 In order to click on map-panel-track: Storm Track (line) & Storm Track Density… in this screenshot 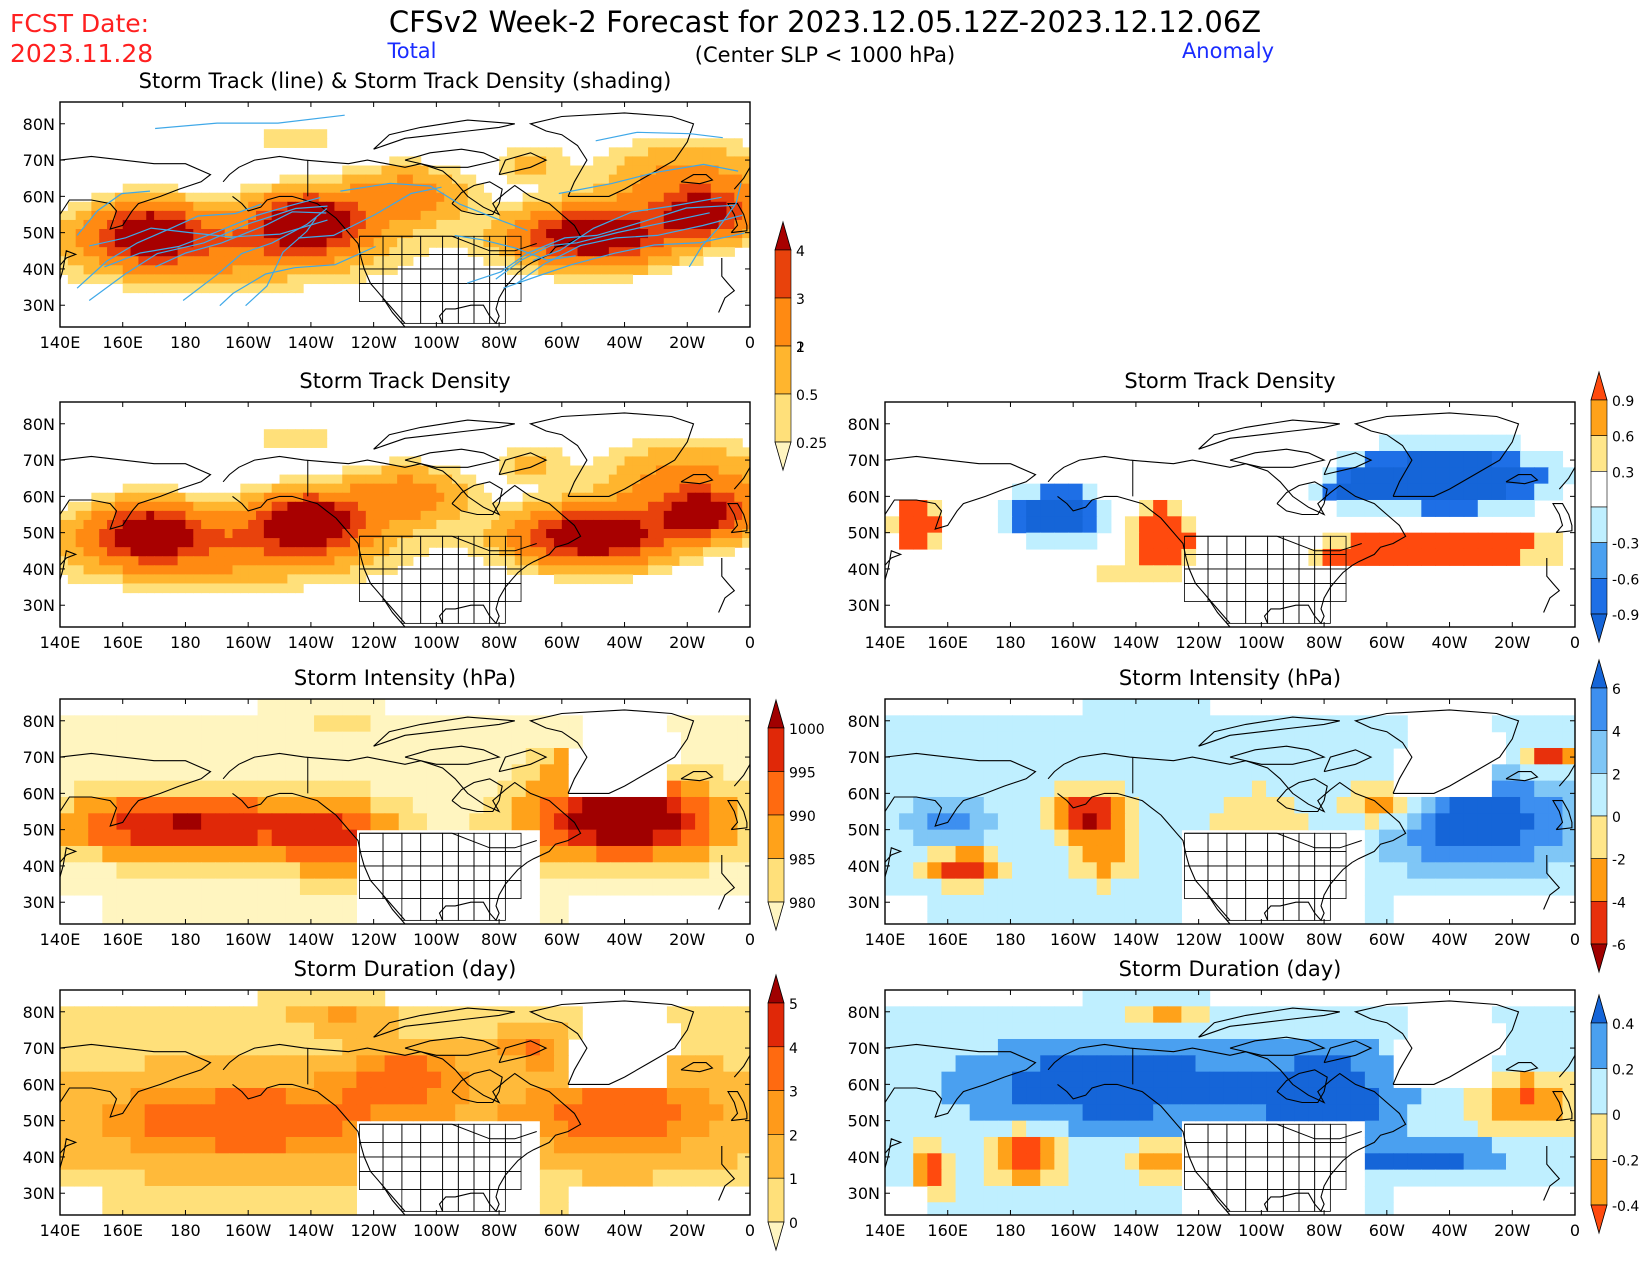, I will do `click(389, 210)`.